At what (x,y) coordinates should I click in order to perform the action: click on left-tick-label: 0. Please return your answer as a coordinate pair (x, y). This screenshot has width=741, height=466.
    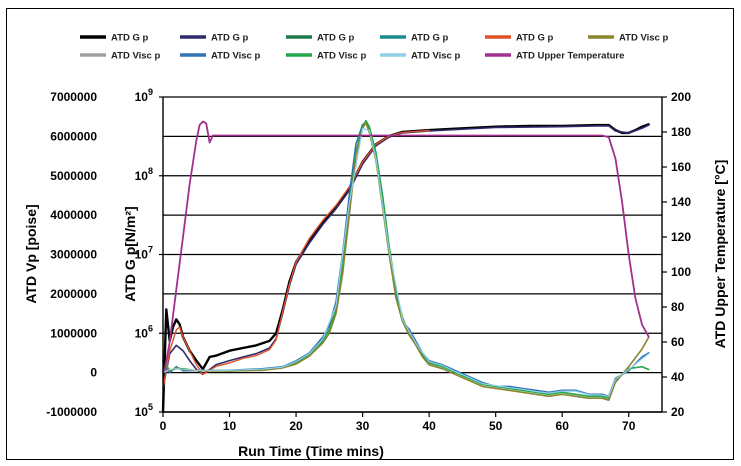
    Looking at the image, I should click on (93, 373).